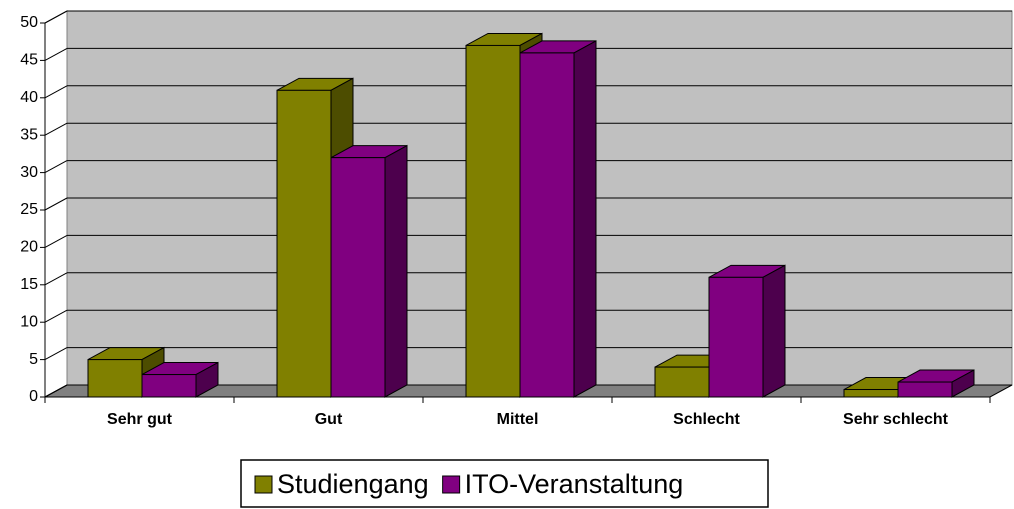 This screenshot has width=1014, height=509. I want to click on x-tick-label: Sehr gut, so click(140, 419).